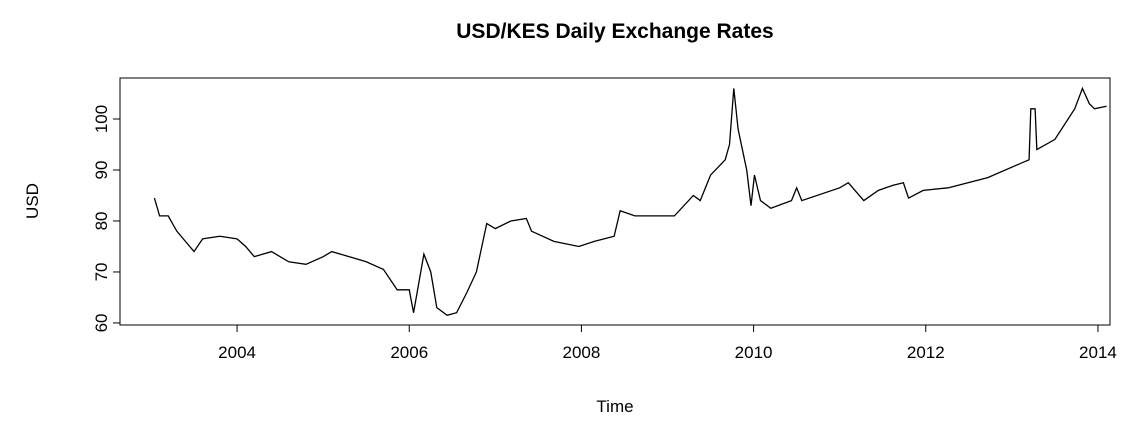 This screenshot has height=431, width=1139. What do you see at coordinates (101, 221) in the screenshot?
I see `y-tick-label: 80` at bounding box center [101, 221].